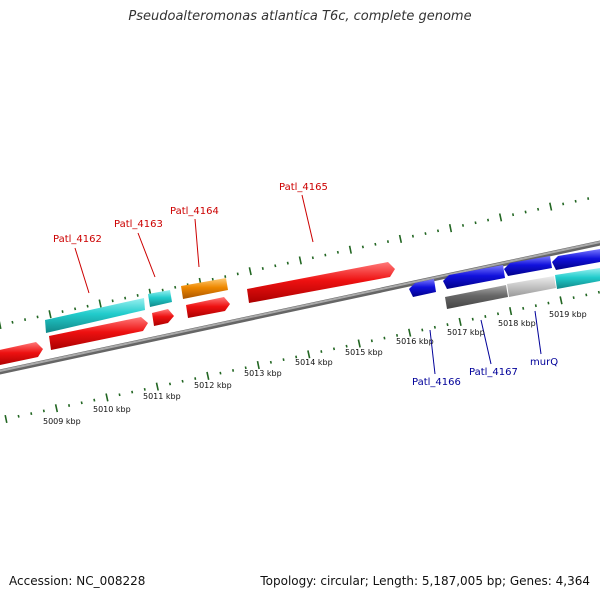  Describe the element at coordinates (493, 372) in the screenshot. I see `label-patl4167: Patl_4167` at that location.